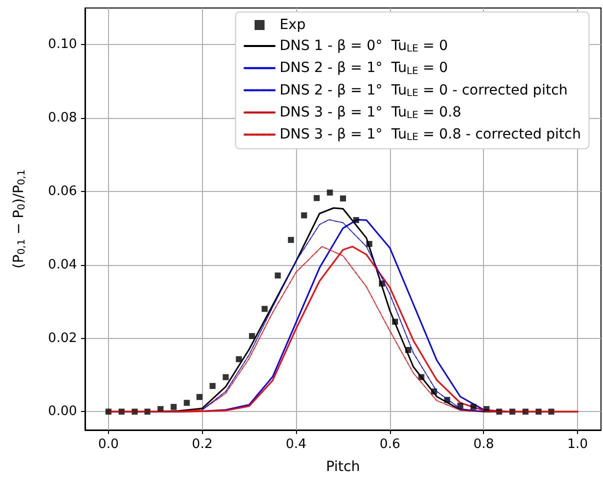  I want to click on x-axis-title: Pitch, so click(343, 467).